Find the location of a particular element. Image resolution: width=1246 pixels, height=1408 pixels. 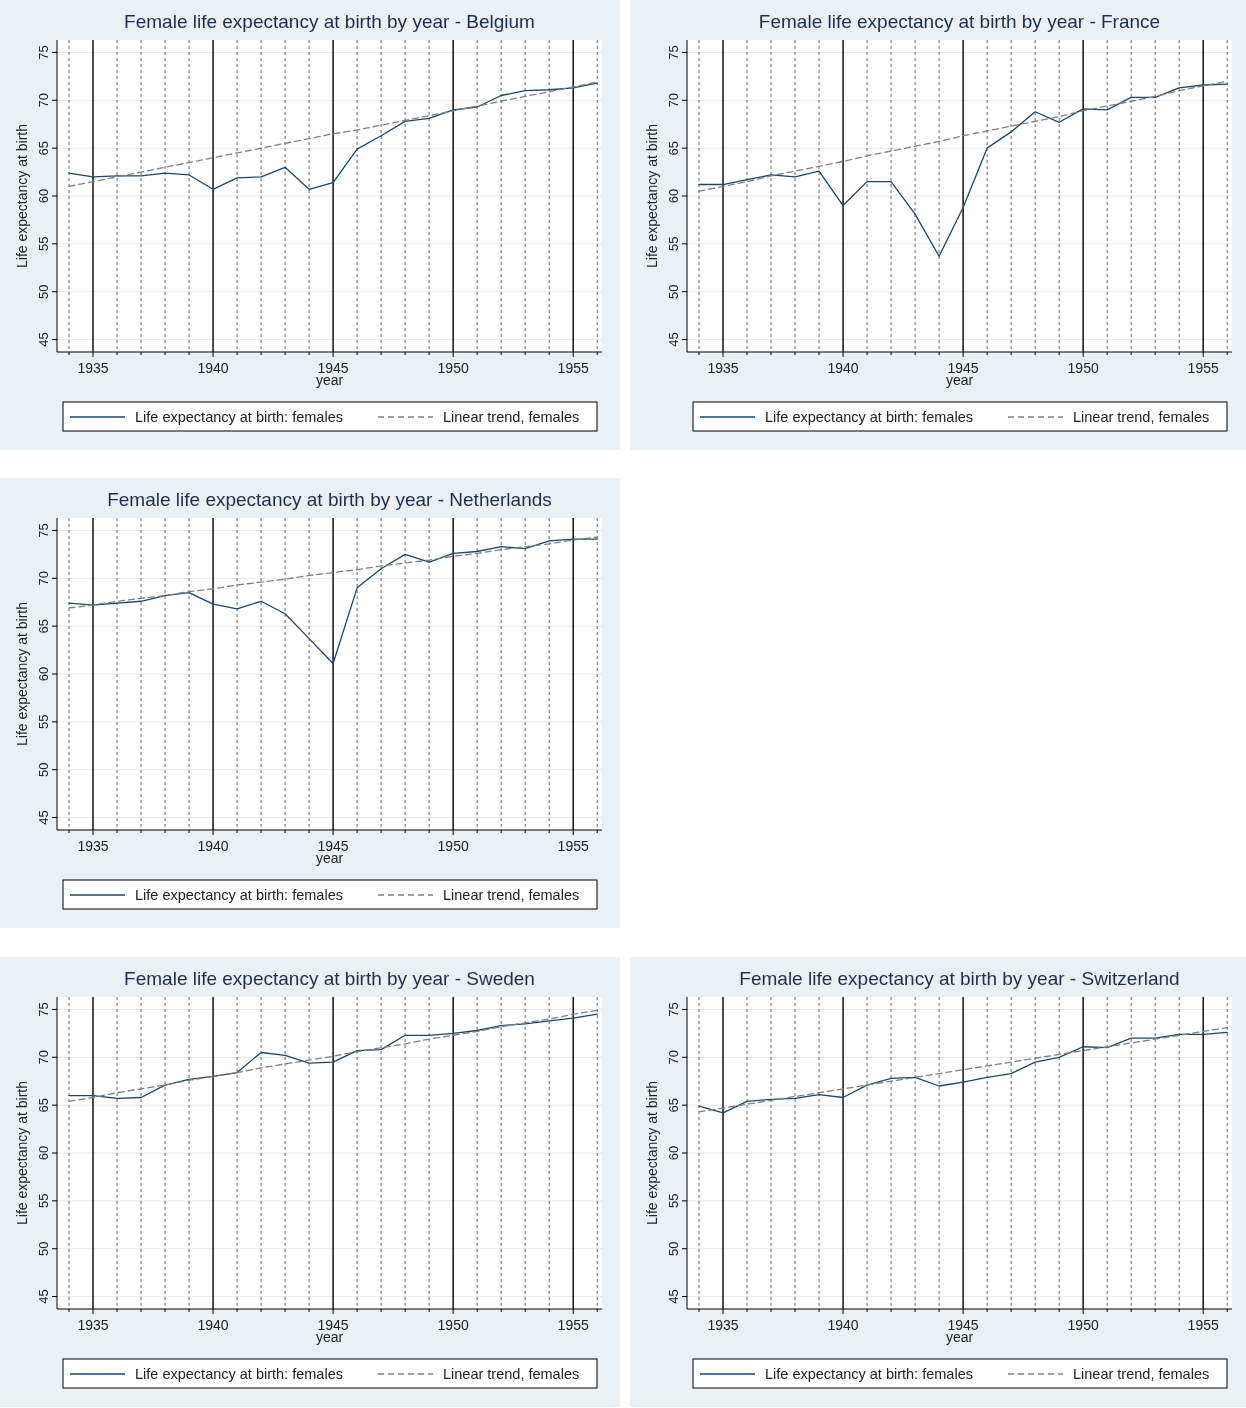

chart-title: Female life expectancy at birth by year - Belgium is located at coordinates (329, 21).